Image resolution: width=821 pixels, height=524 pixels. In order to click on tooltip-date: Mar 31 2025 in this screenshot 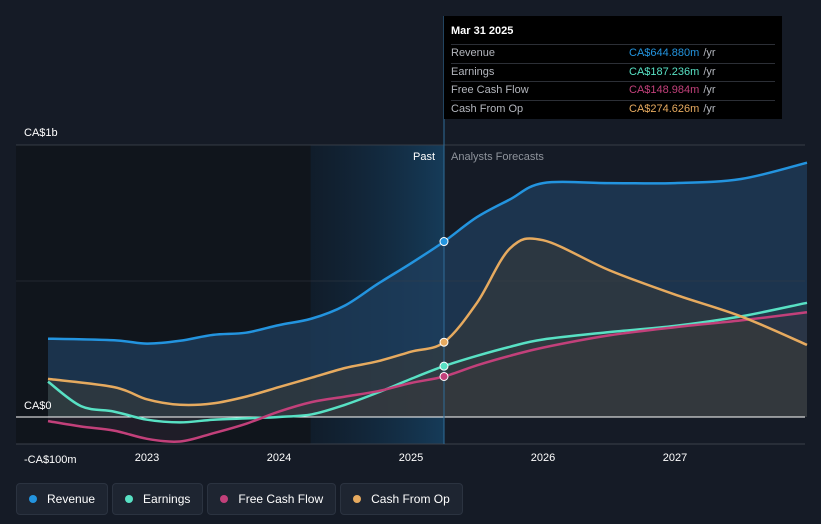, I will do `click(482, 31)`.